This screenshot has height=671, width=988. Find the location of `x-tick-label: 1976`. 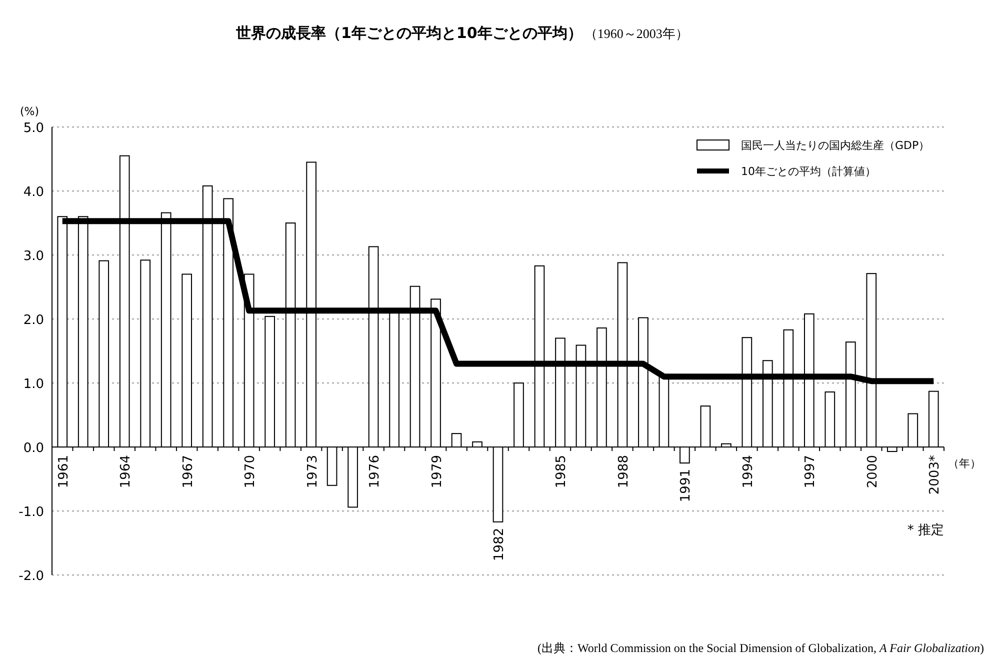

x-tick-label: 1976 is located at coordinates (375, 471).